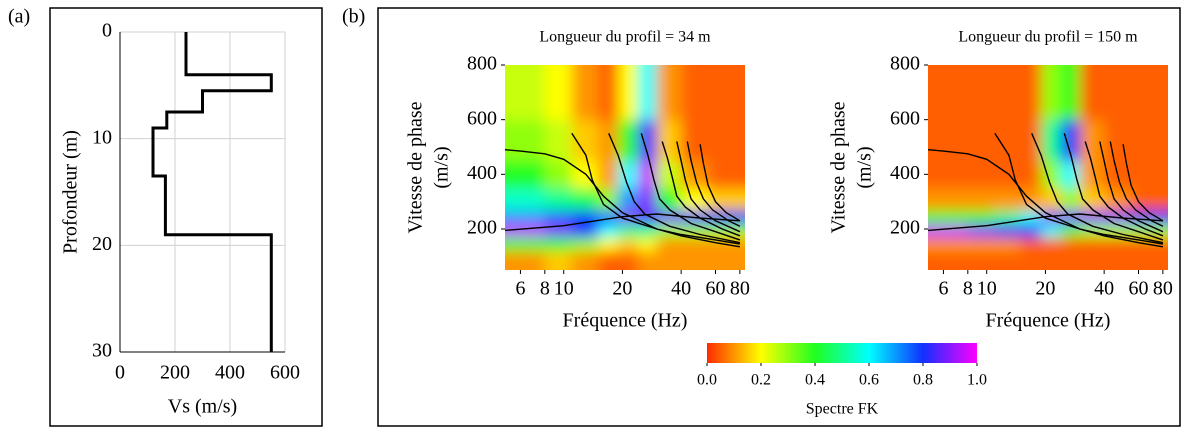 This screenshot has width=1184, height=430. Describe the element at coordinates (1163, 289) in the screenshot. I see `x-tick-label: 80` at that location.